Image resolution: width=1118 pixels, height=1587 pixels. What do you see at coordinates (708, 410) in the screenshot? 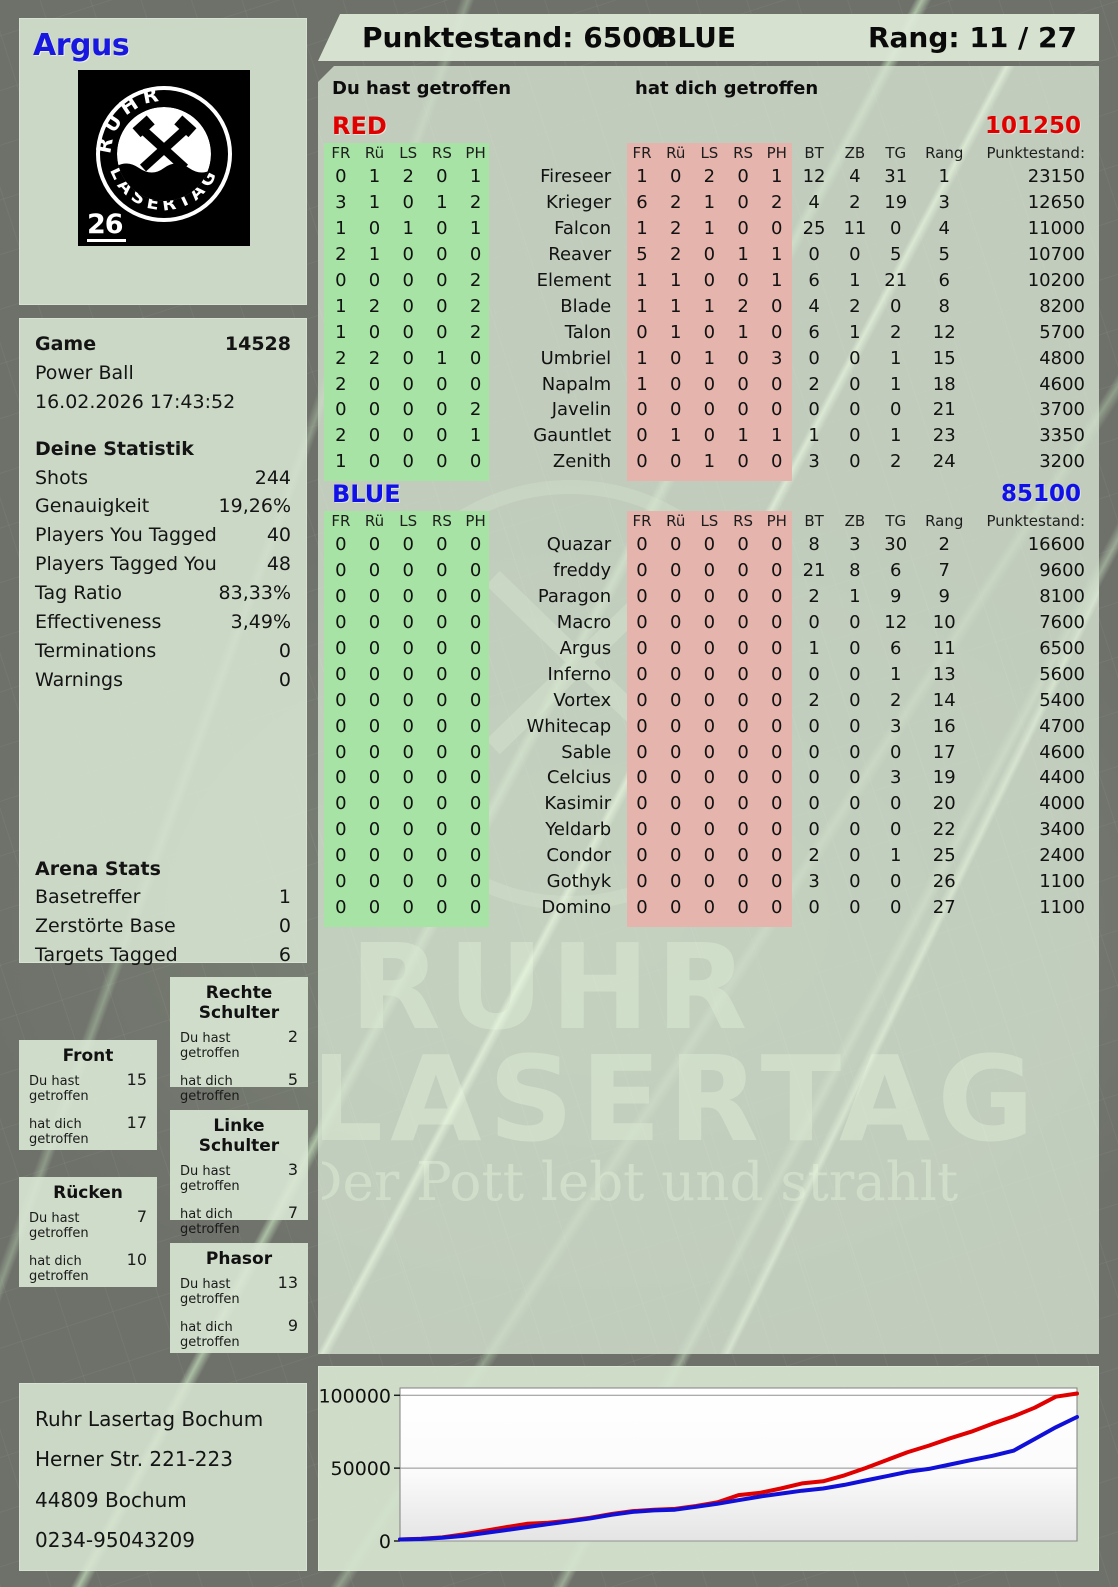
I see `table-row: 0 0 0 0 2 Javelin 0 0 0 0 0 0 0 0 21 3700` at bounding box center [708, 410].